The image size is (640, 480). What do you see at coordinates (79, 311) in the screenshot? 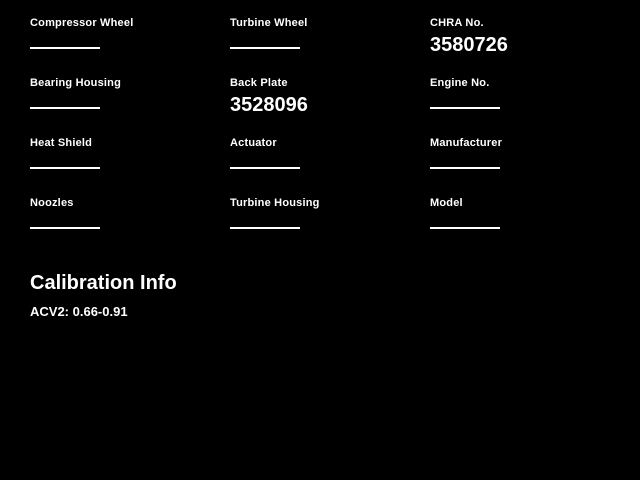
I see `calibration-acv2-value: ACV2: 0.66-0.91` at bounding box center [79, 311].